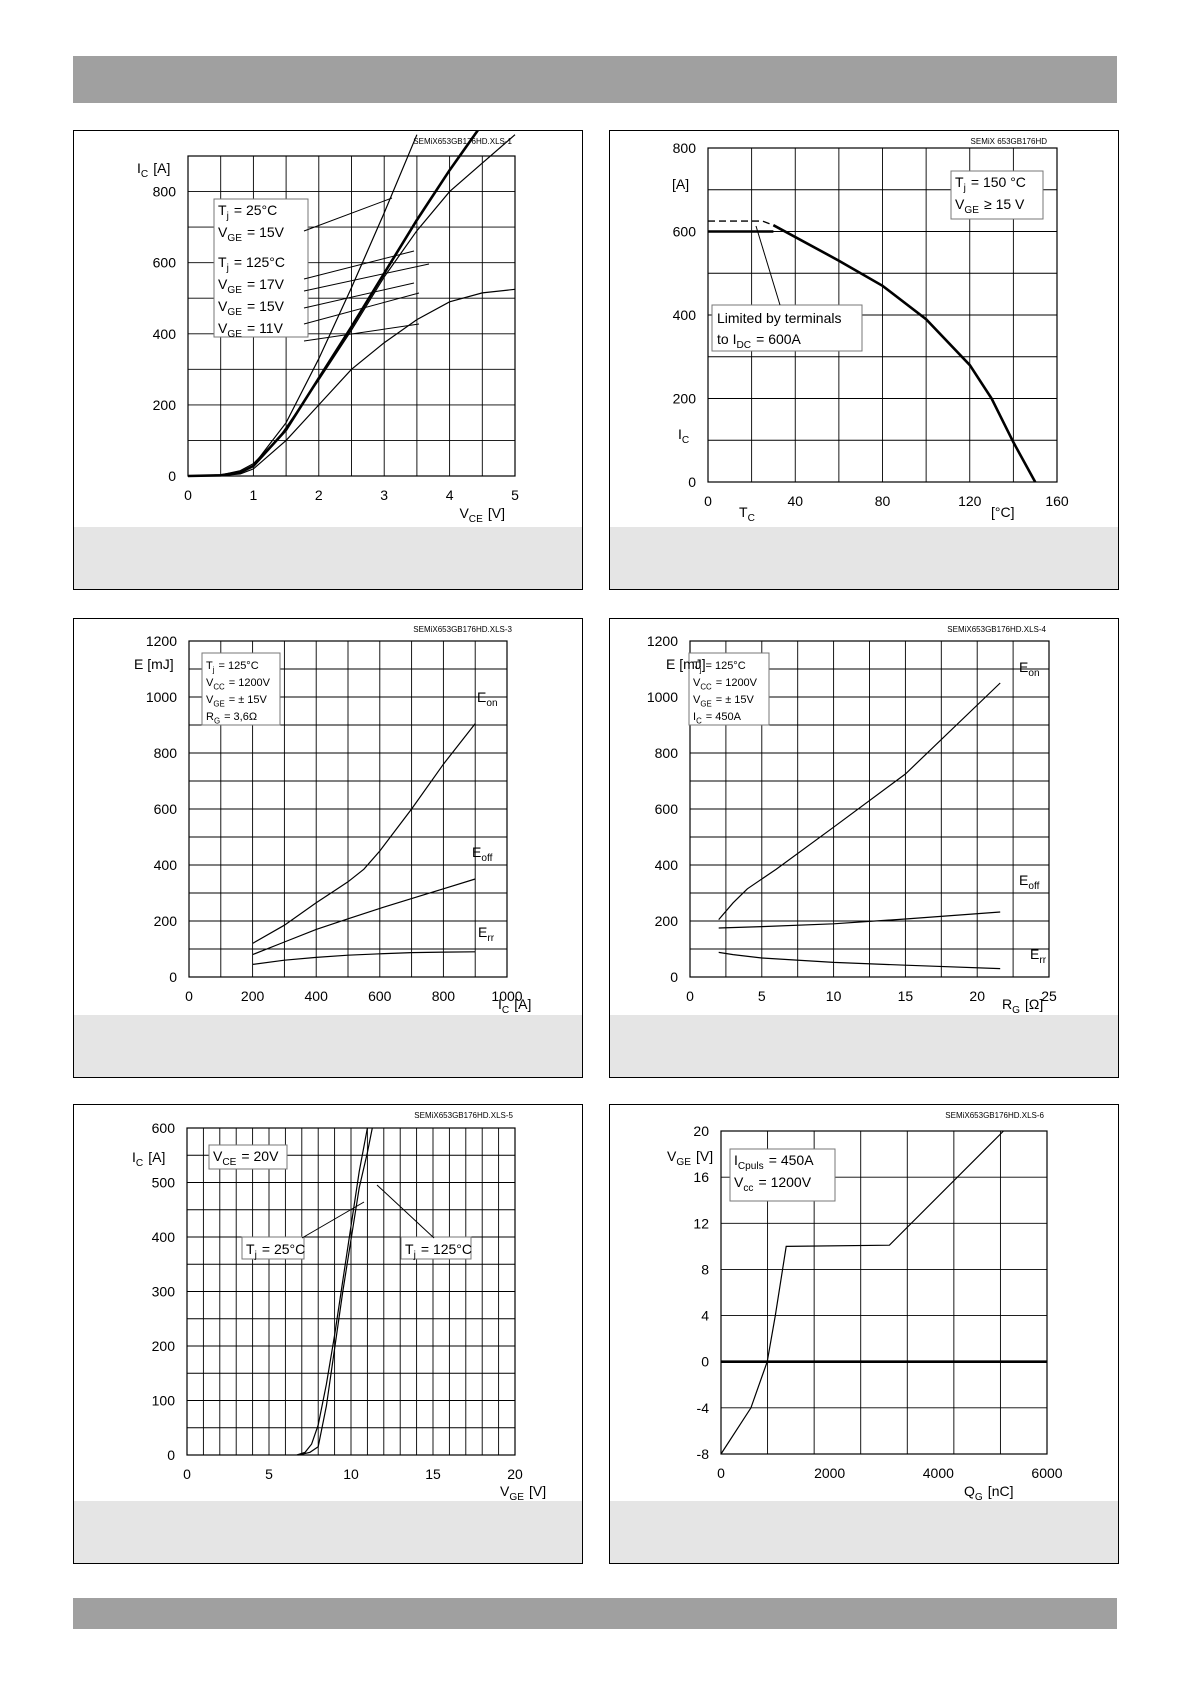 Image resolution: width=1191 pixels, height=1685 pixels. What do you see at coordinates (977, 996) in the screenshot?
I see `x-tick-label: 20` at bounding box center [977, 996].